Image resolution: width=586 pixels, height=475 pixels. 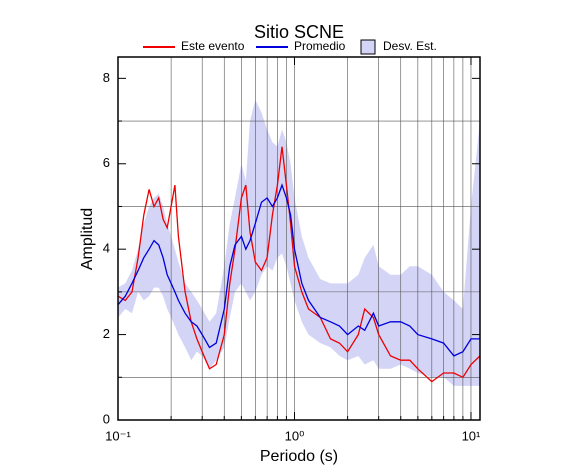 What do you see at coordinates (299, 32) in the screenshot?
I see `chart-title: Sitio SCNE` at bounding box center [299, 32].